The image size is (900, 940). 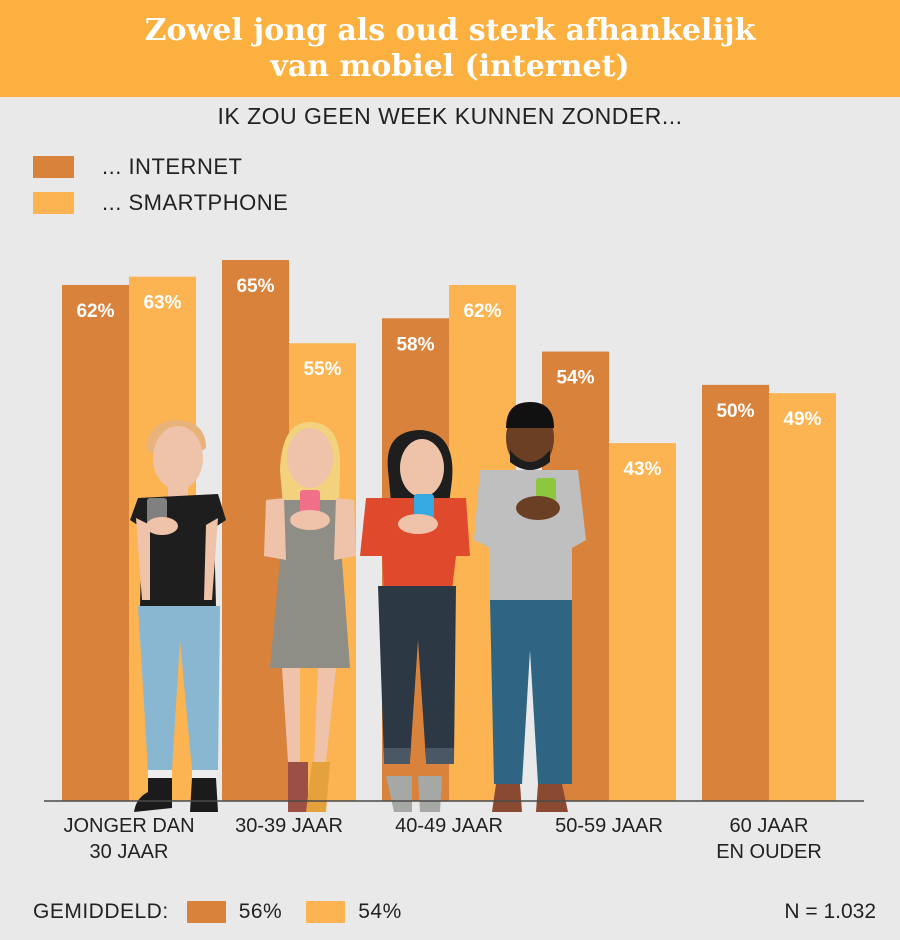 What do you see at coordinates (129, 852) in the screenshot?
I see `category-label-0-1: 30 JAAR` at bounding box center [129, 852].